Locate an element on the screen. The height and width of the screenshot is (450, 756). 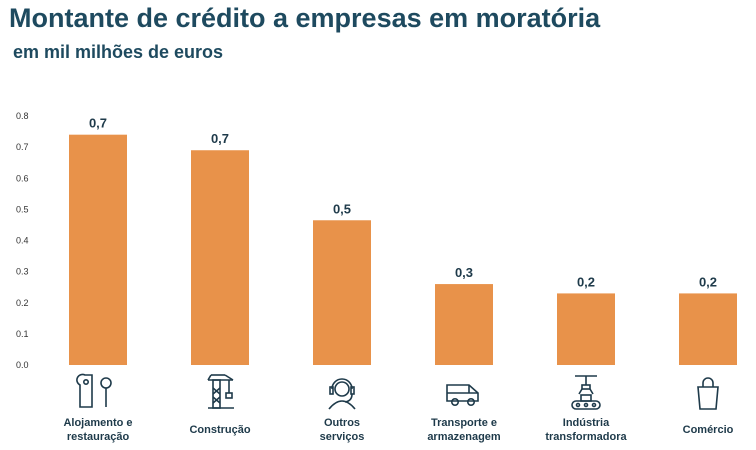
y-tick-label: 0.0 is located at coordinates (22, 365).